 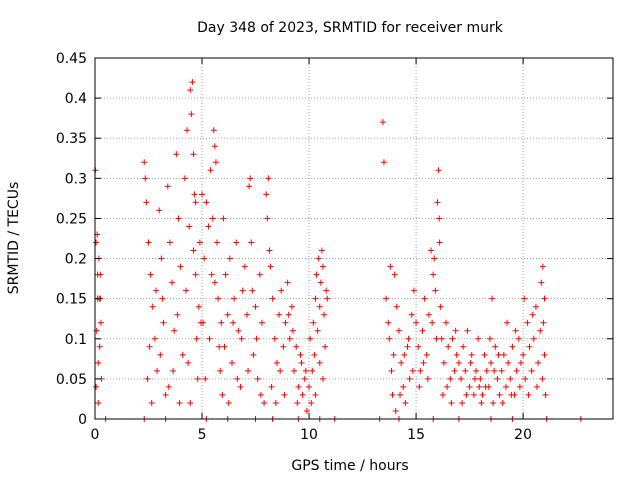 What do you see at coordinates (71, 219) in the screenshot?
I see `y-tick-label: 0.25` at bounding box center [71, 219].